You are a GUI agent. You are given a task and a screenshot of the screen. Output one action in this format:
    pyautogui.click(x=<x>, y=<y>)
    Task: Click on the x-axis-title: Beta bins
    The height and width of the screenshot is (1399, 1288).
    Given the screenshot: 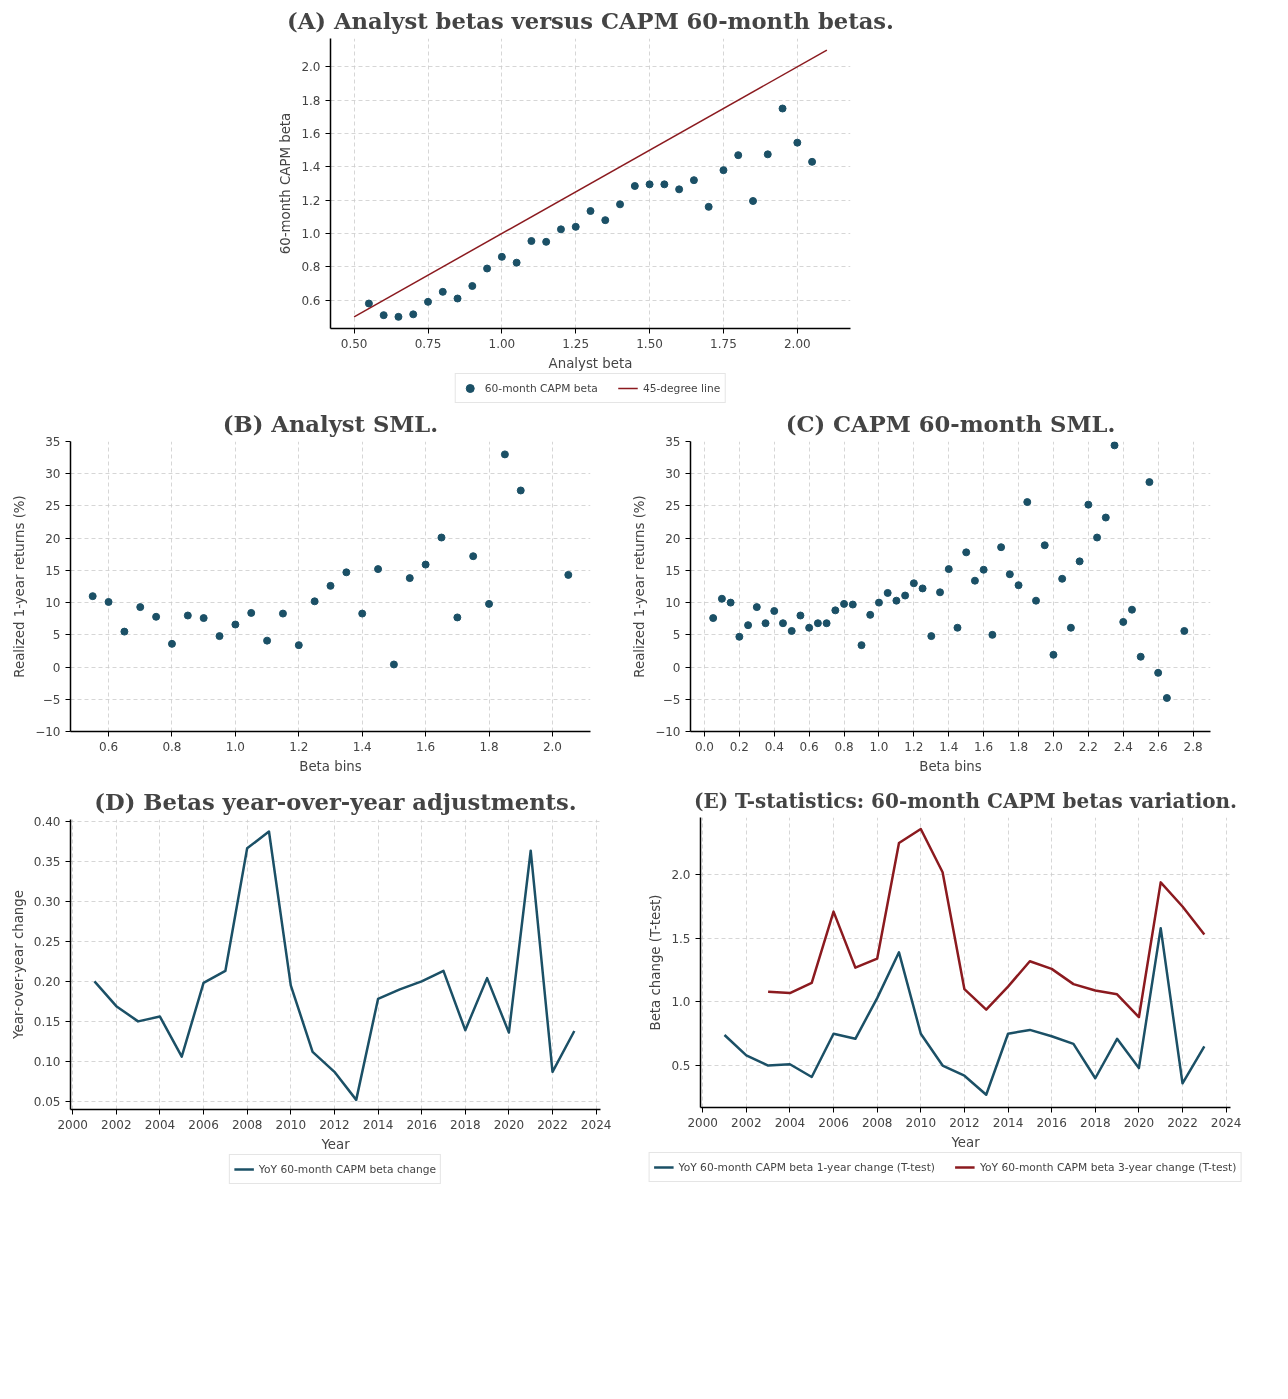 What is the action you would take?
    pyautogui.click(x=330, y=766)
    